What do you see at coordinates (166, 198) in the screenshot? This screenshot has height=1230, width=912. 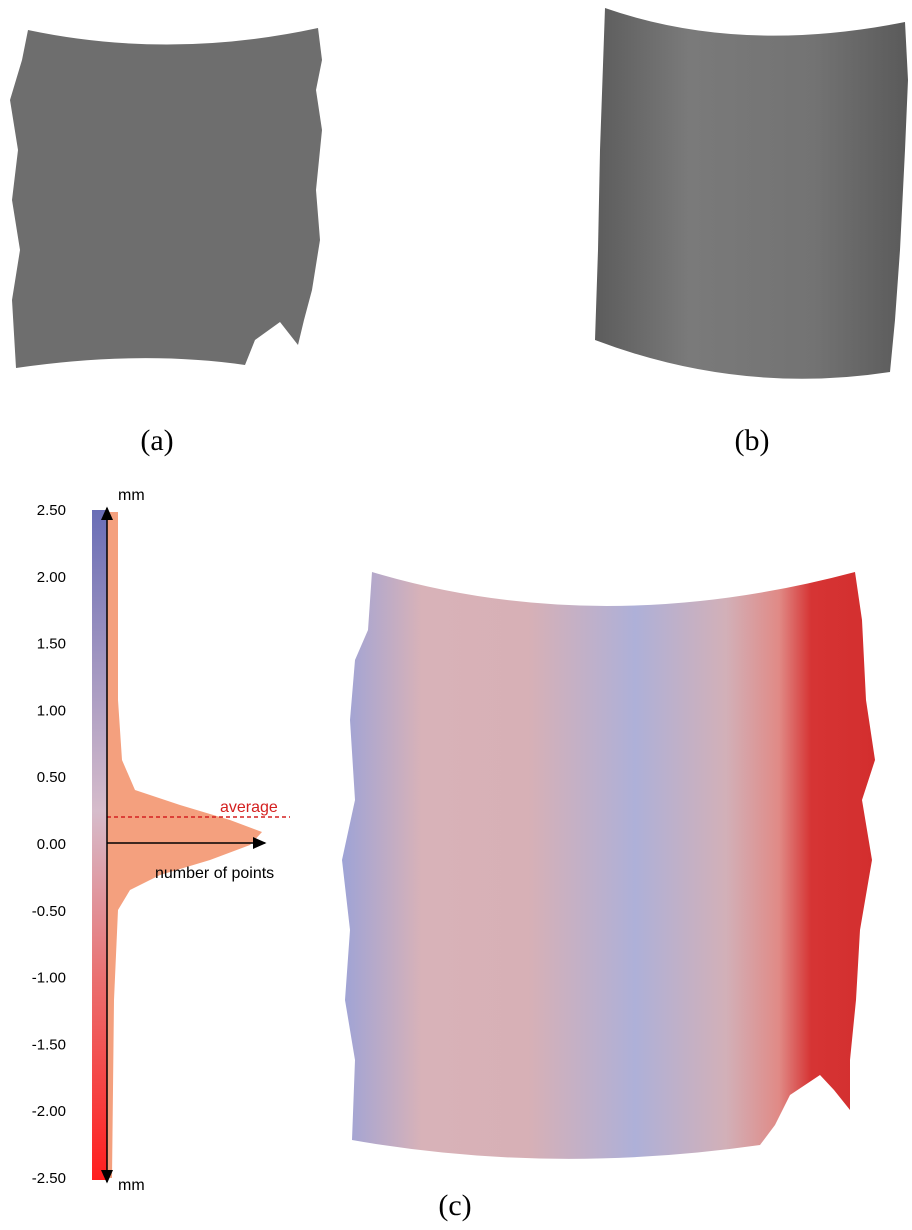 I see `scan-a` at bounding box center [166, 198].